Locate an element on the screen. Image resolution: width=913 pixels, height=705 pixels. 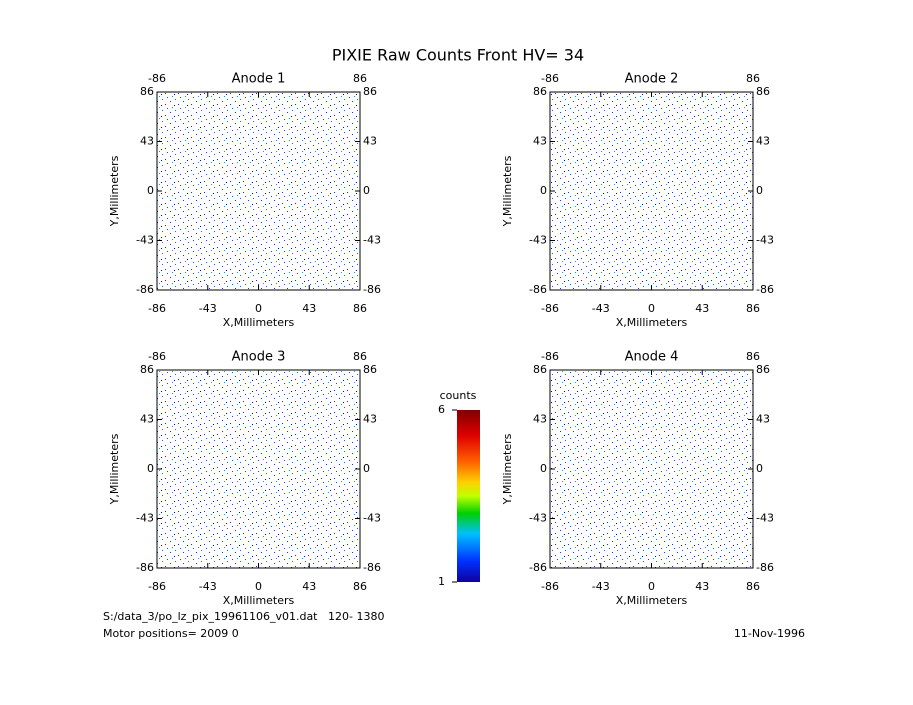
chart-title: PIXIE Raw Counts Front HV= 34 is located at coordinates (458, 55).